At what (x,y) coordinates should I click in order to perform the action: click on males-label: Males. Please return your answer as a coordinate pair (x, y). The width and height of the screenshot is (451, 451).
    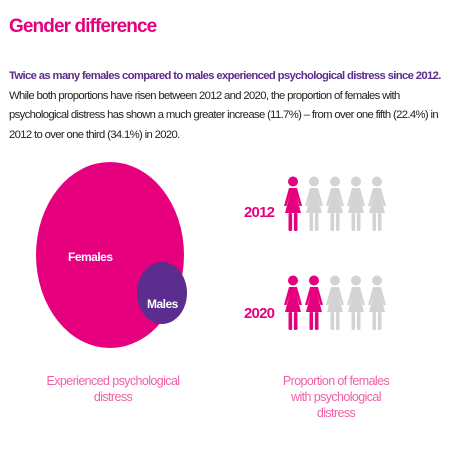
    Looking at the image, I should click on (162, 304).